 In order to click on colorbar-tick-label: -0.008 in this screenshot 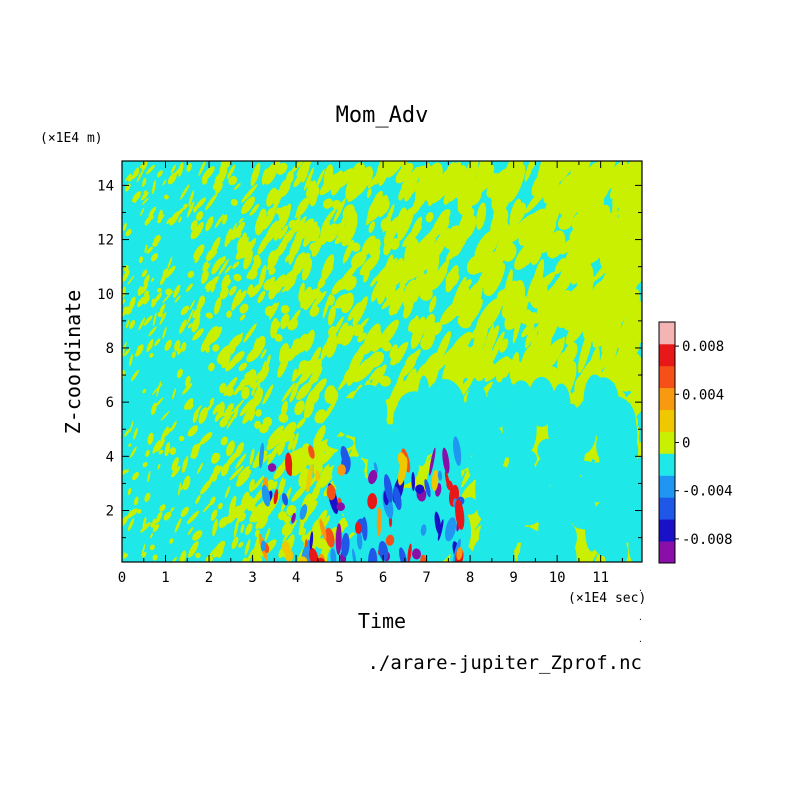, I will do `click(707, 540)`.